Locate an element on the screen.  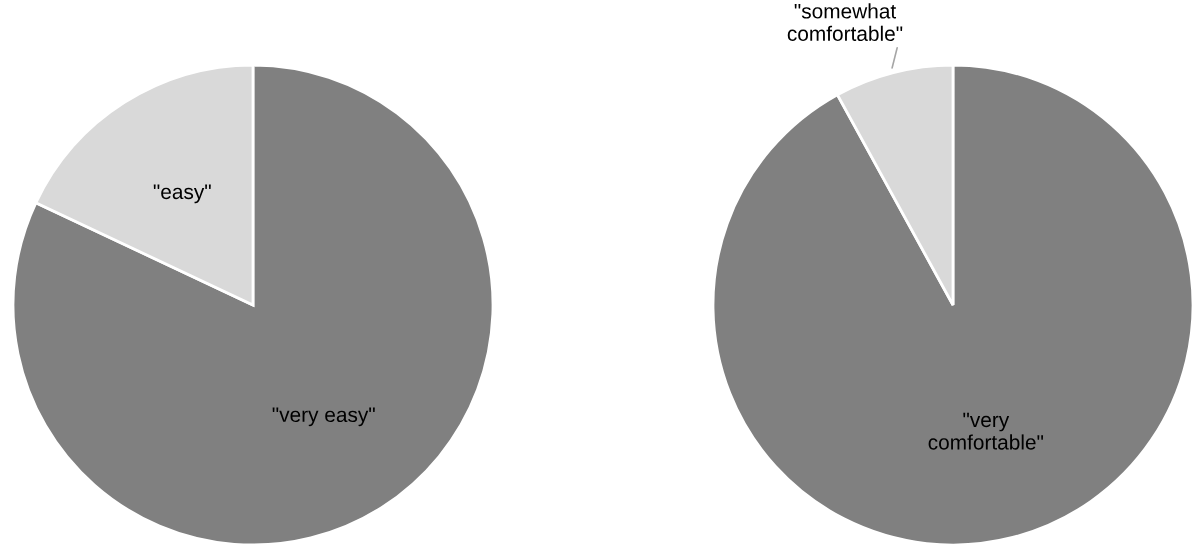
slice-label: "very comfortable" is located at coordinates (986, 431).